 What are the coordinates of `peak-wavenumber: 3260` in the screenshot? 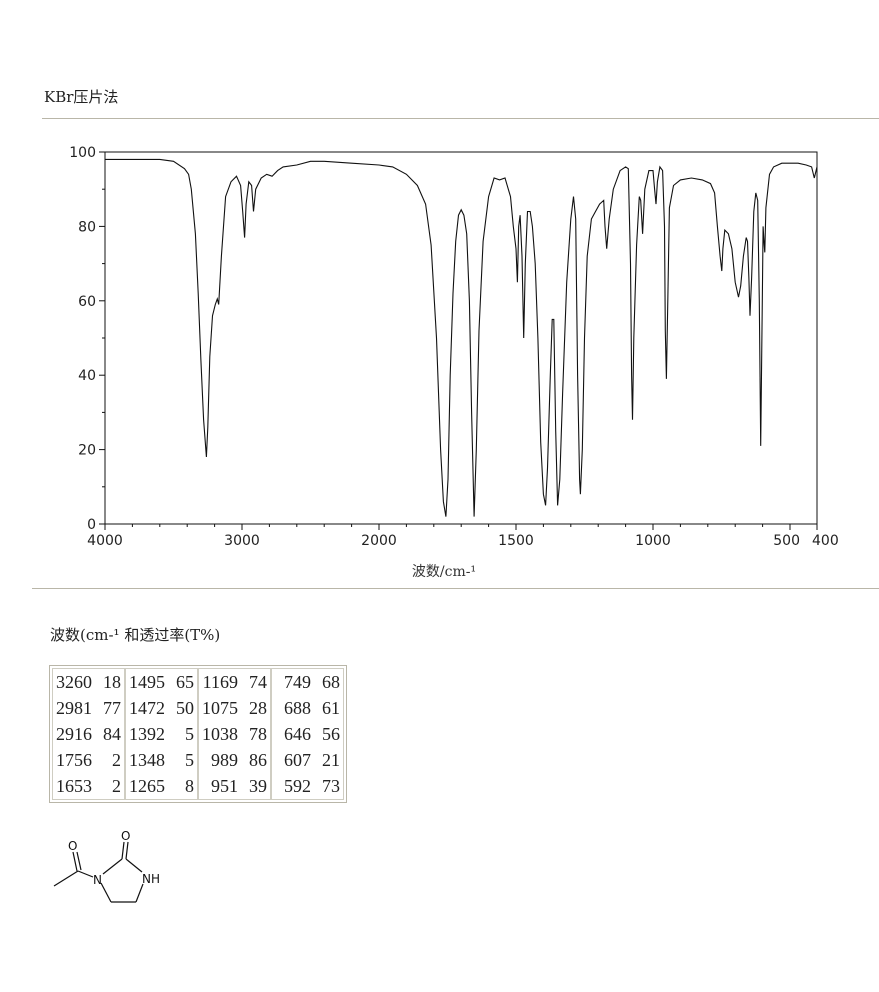 It's located at (74, 682).